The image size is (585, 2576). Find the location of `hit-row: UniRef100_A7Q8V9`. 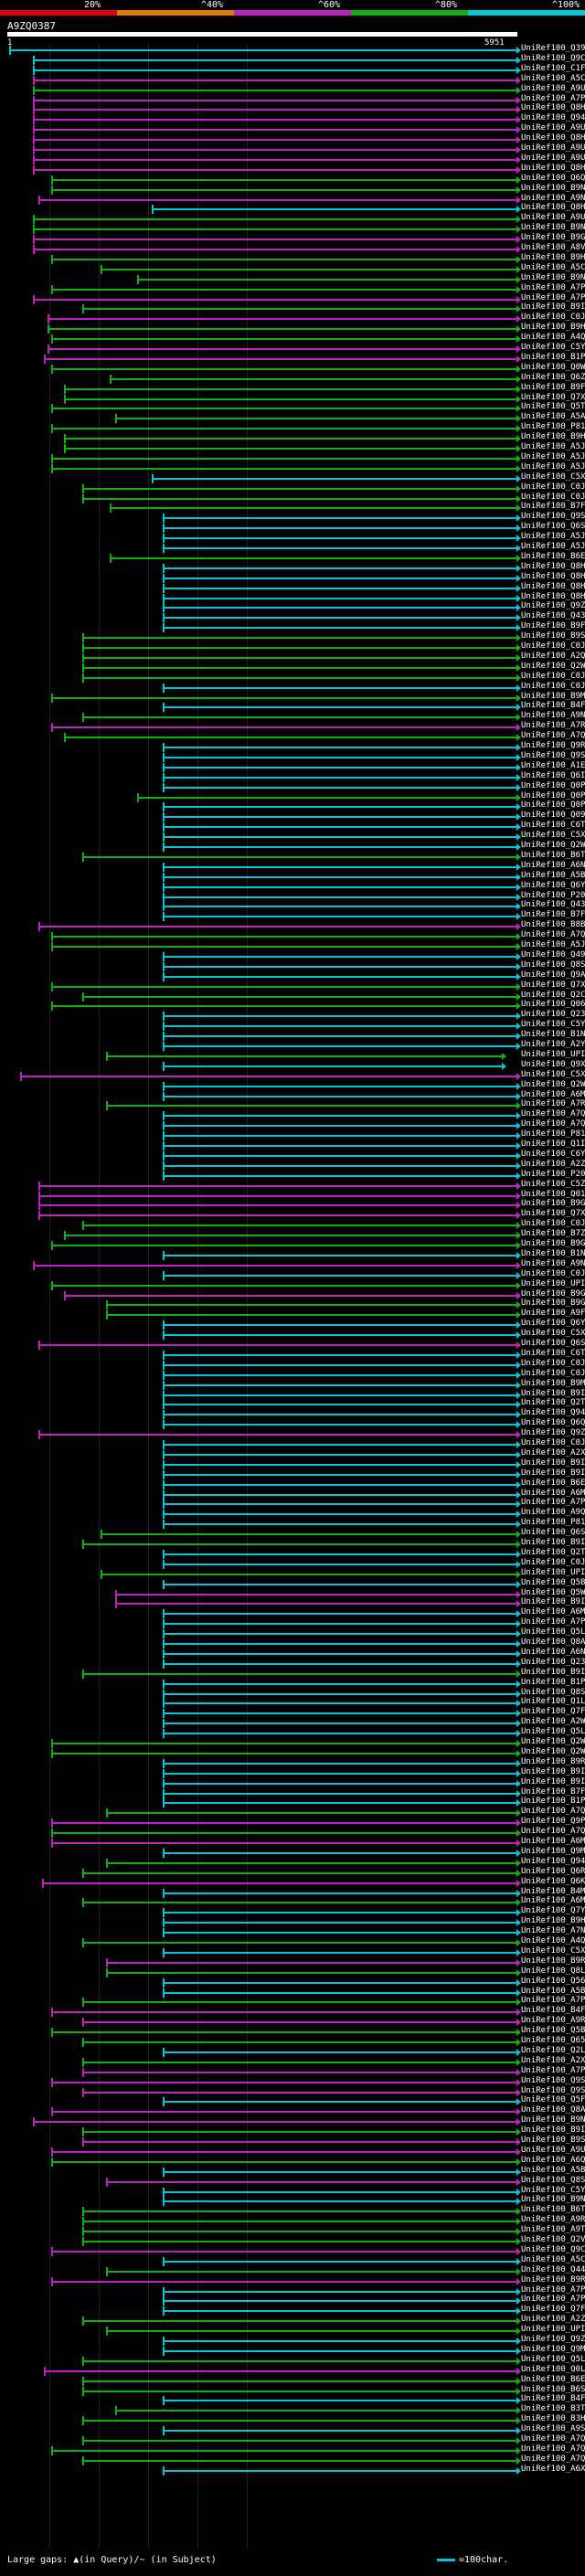

hit-row: UniRef100_A7Q8V9 is located at coordinates (293, 2450).